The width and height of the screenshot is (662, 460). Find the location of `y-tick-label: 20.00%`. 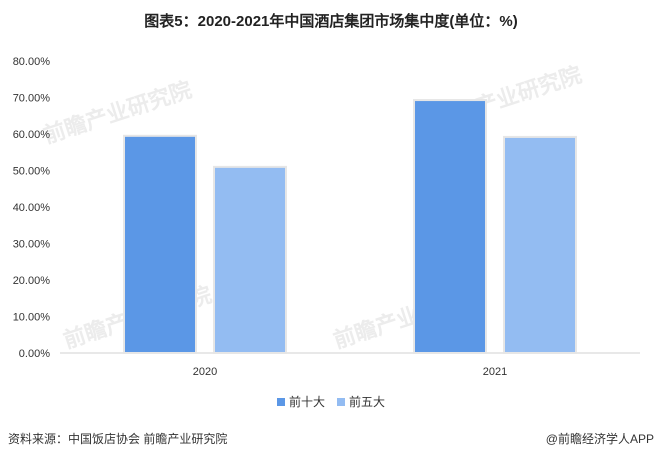

y-tick-label: 20.00% is located at coordinates (32, 281).